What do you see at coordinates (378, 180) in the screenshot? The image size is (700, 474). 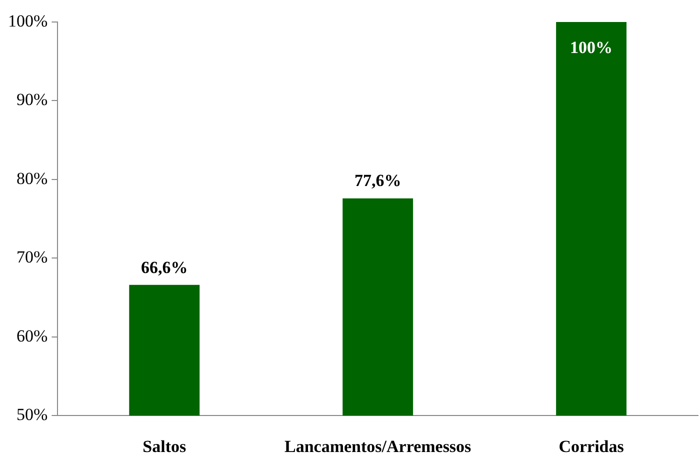 I see `data-label: 77,6%` at bounding box center [378, 180].